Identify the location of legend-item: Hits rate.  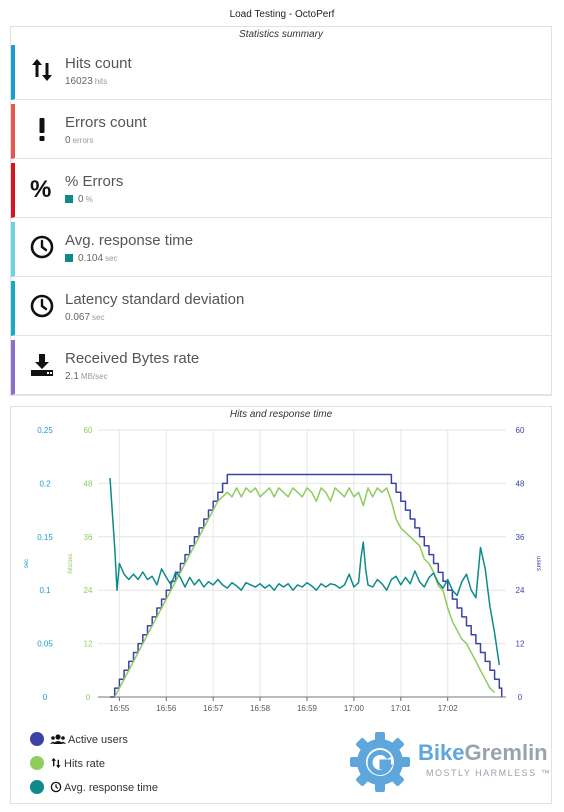
(67, 764).